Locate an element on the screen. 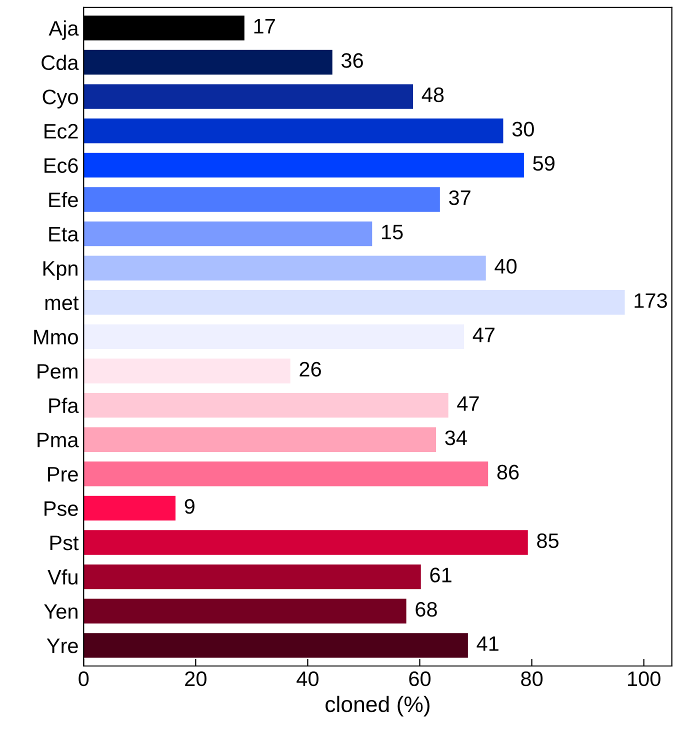  y-tick-label: Pfa is located at coordinates (64, 406).